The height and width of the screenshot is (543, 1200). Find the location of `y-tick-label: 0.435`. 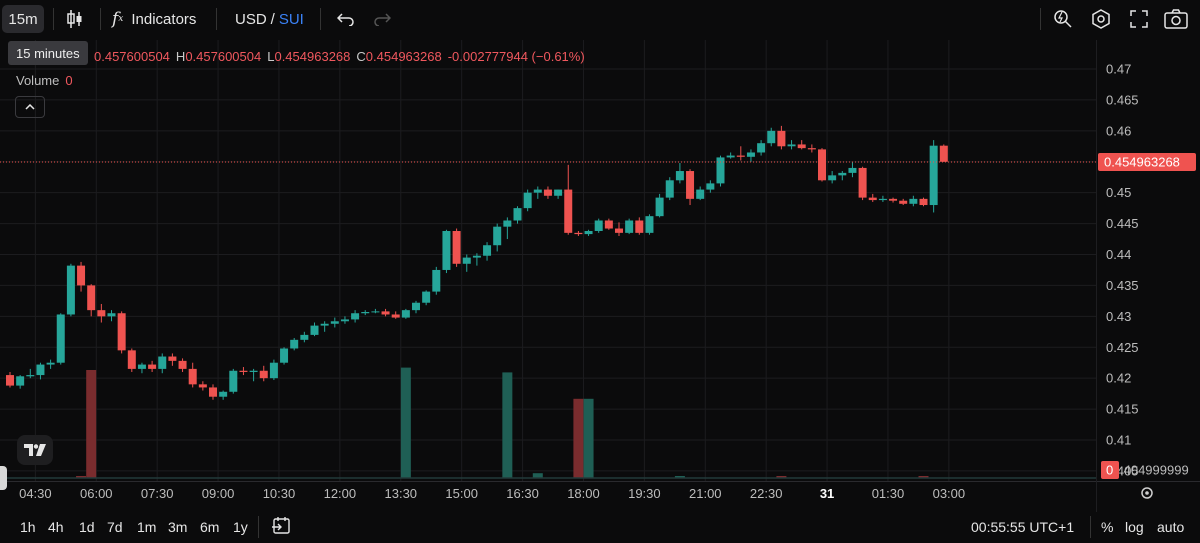

y-tick-label: 0.435 is located at coordinates (1122, 285).